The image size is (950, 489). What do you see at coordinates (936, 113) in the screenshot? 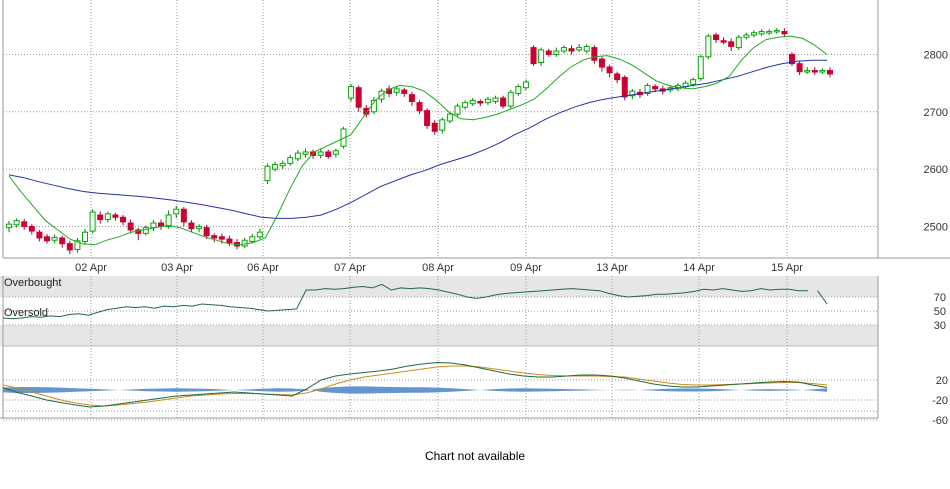
I see `price-y-tick-label: 2700` at bounding box center [936, 113].